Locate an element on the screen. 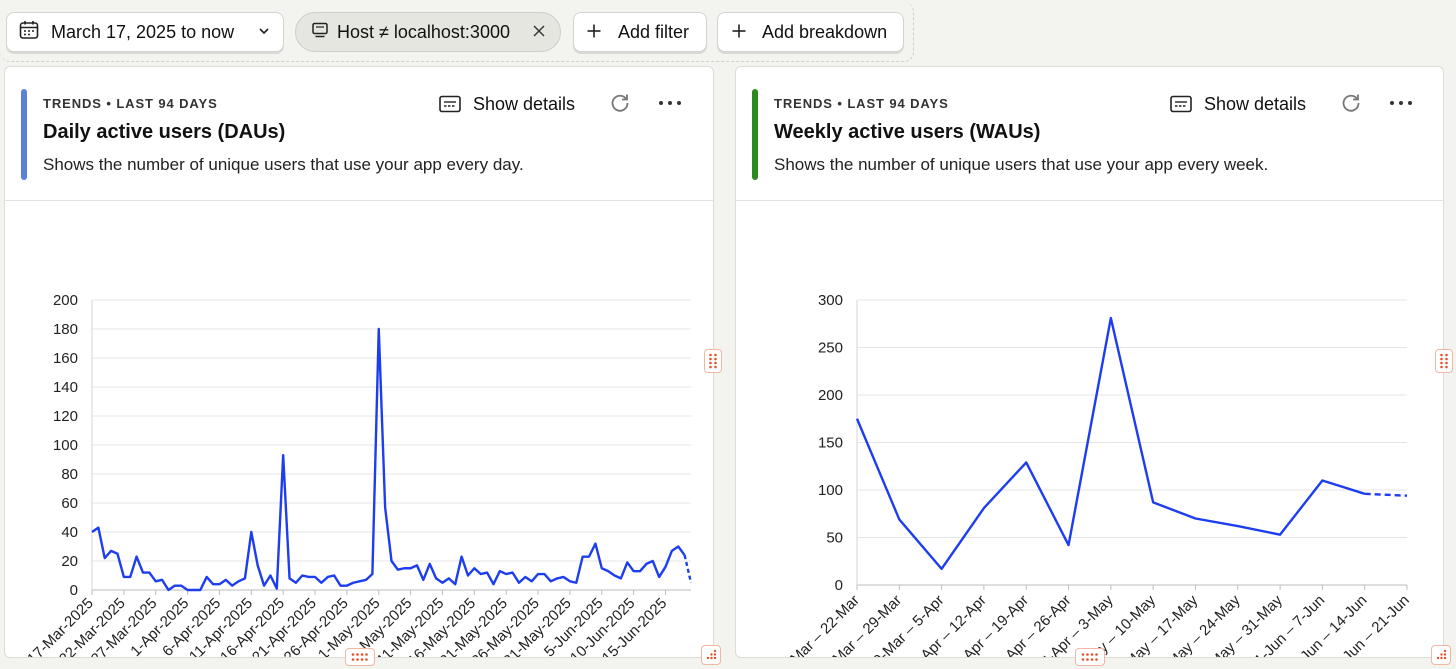 The width and height of the screenshot is (1456, 669). add-filter-button: Add filter is located at coordinates (640, 32).